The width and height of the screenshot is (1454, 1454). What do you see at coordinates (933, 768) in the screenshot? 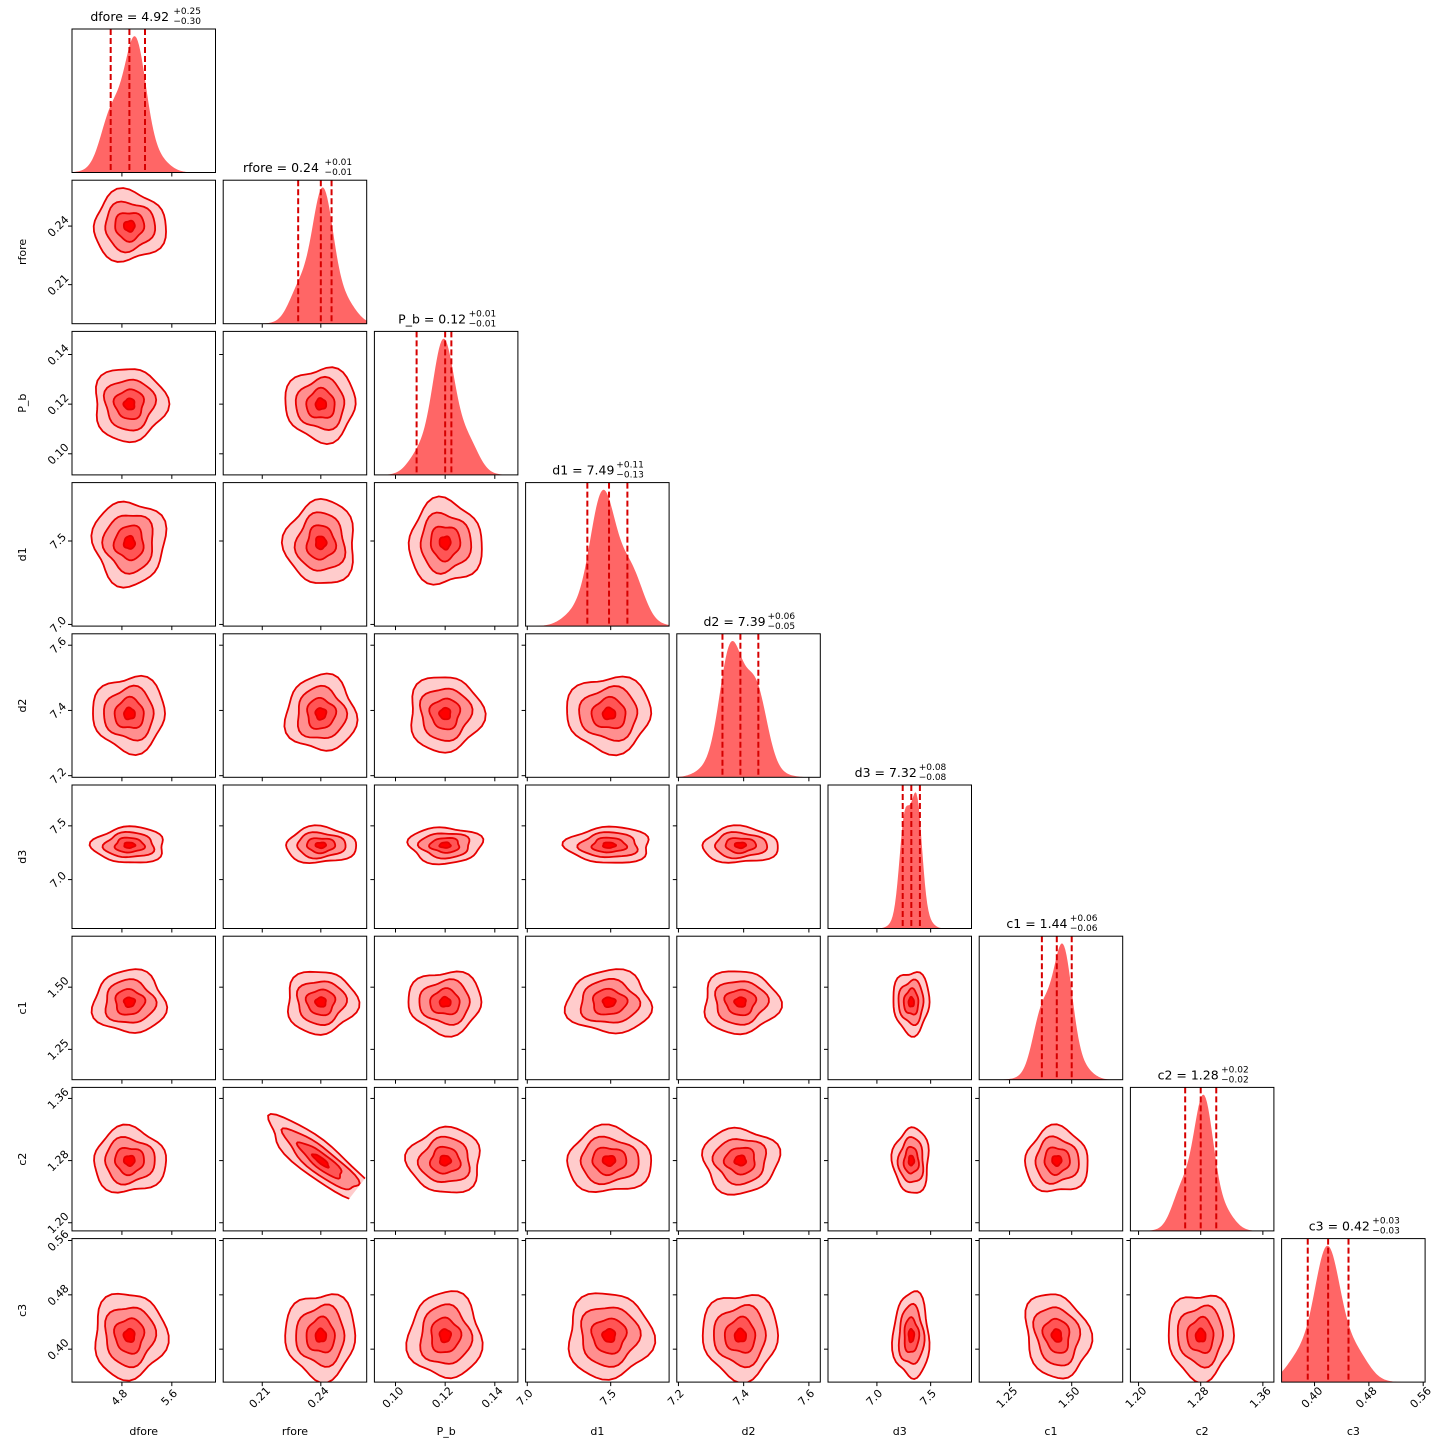
I see `title-err-plus-d3: +0.08` at bounding box center [933, 768].